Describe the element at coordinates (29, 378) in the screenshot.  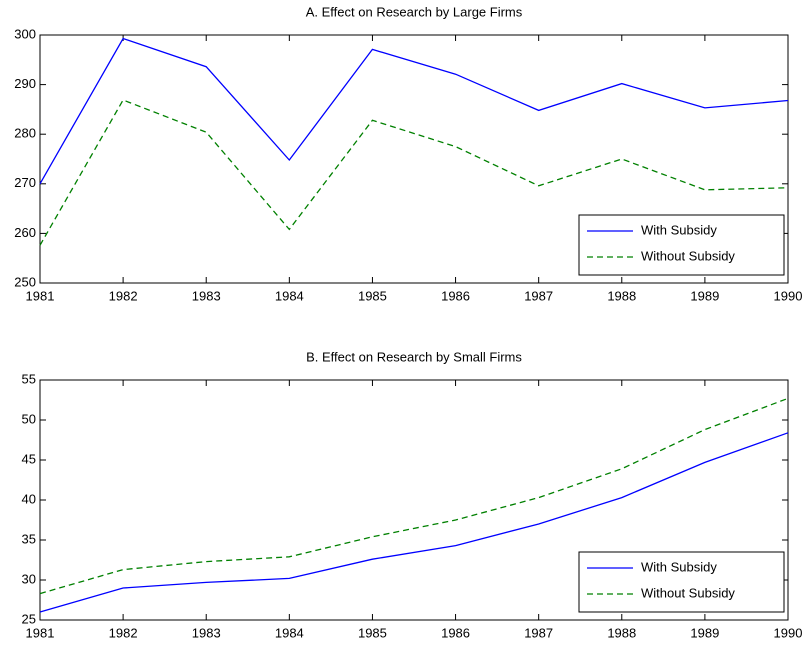
I see `y-tick-label: 55` at that location.